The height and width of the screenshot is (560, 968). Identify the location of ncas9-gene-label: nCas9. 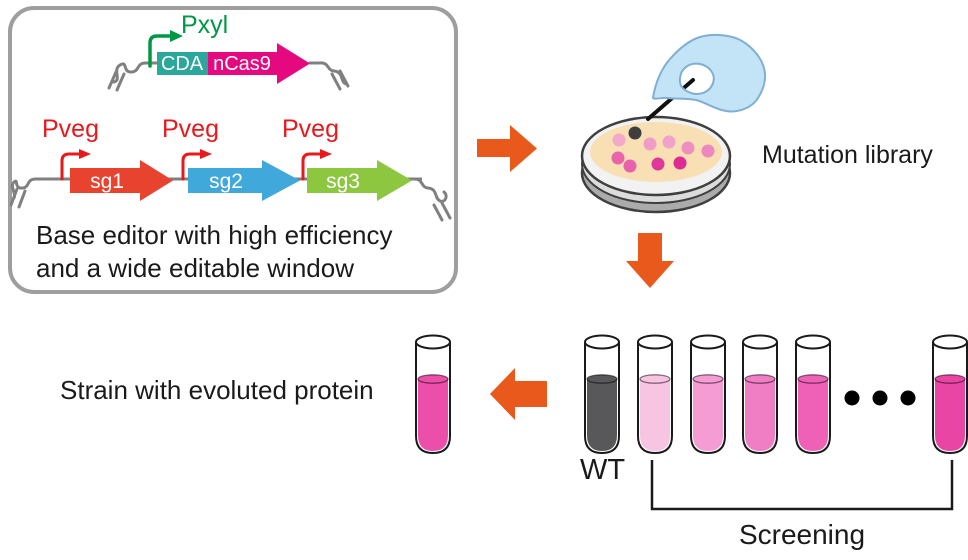
(242, 64).